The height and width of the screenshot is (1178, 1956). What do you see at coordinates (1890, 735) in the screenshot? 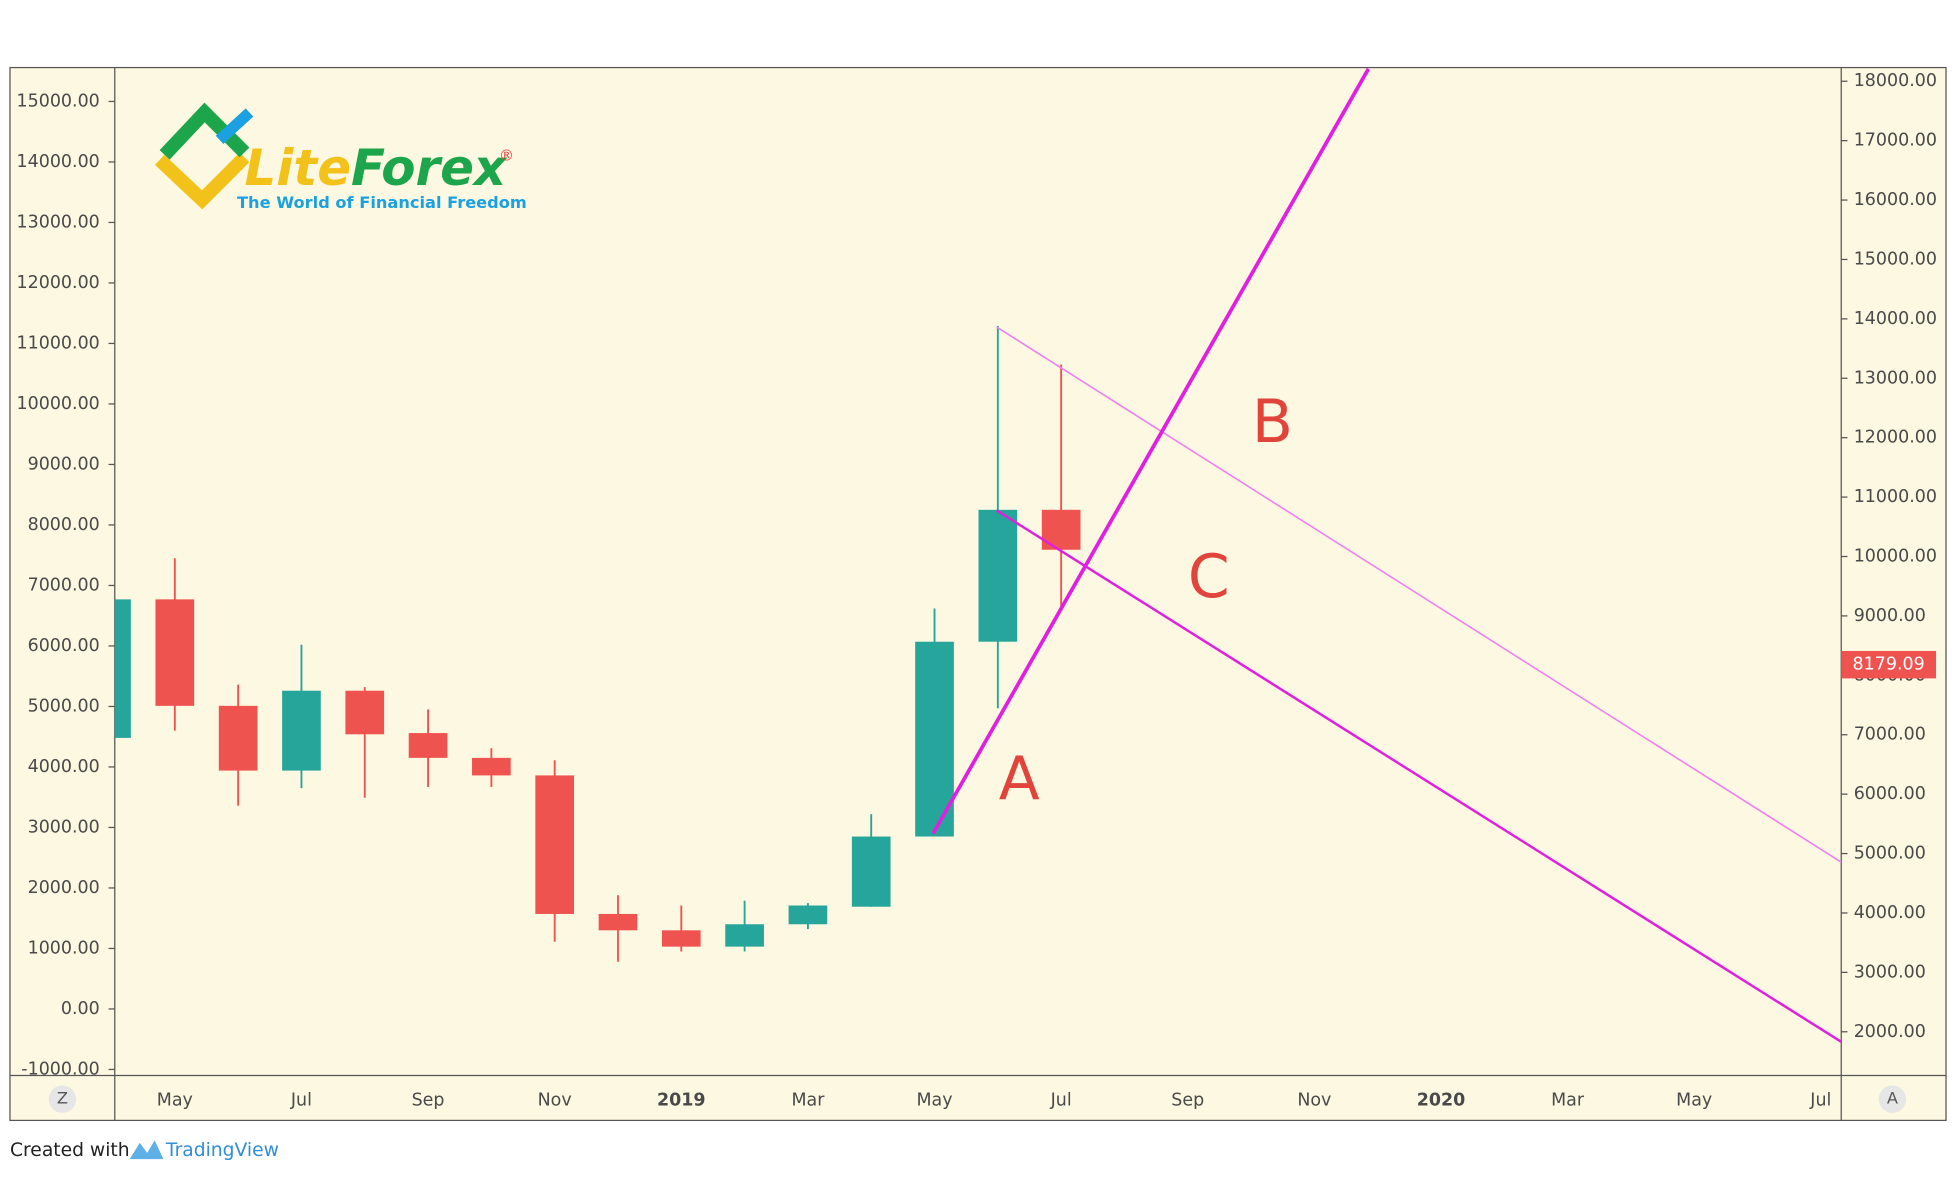
I see `y2-tick-label: 7000.00` at bounding box center [1890, 735].